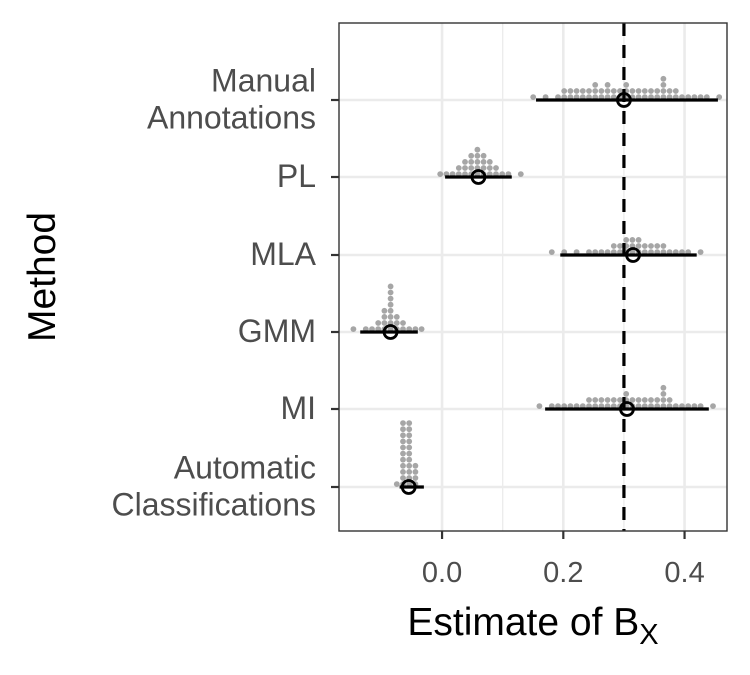 The image size is (750, 675). What do you see at coordinates (42, 277) in the screenshot?
I see `y-axis-title: Method` at bounding box center [42, 277].